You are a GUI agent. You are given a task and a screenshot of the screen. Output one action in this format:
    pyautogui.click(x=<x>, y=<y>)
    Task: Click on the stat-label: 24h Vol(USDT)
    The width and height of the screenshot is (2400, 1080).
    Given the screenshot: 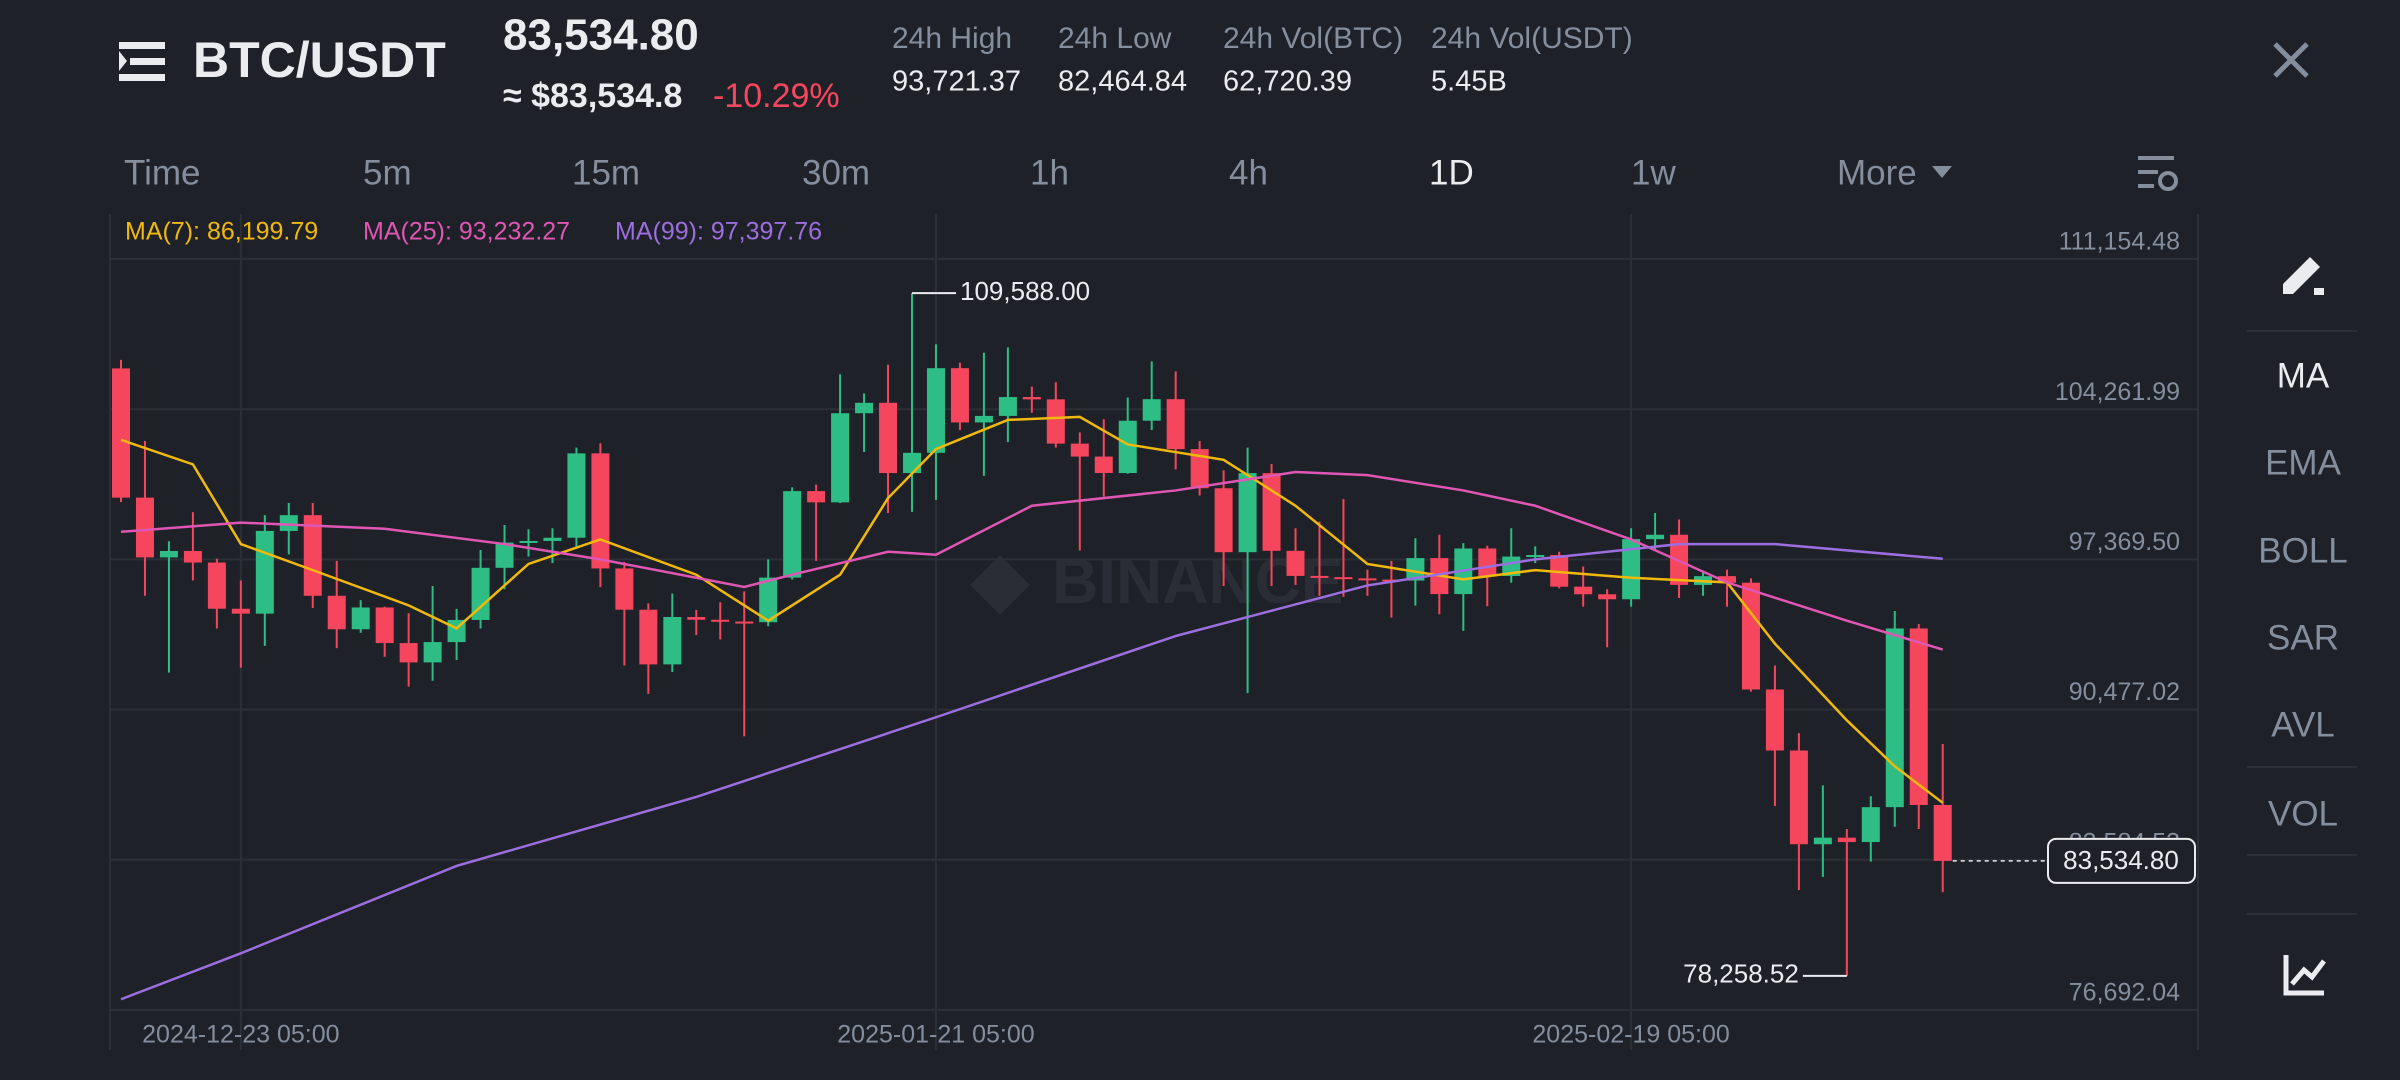 What is the action you would take?
    pyautogui.click(x=1532, y=38)
    